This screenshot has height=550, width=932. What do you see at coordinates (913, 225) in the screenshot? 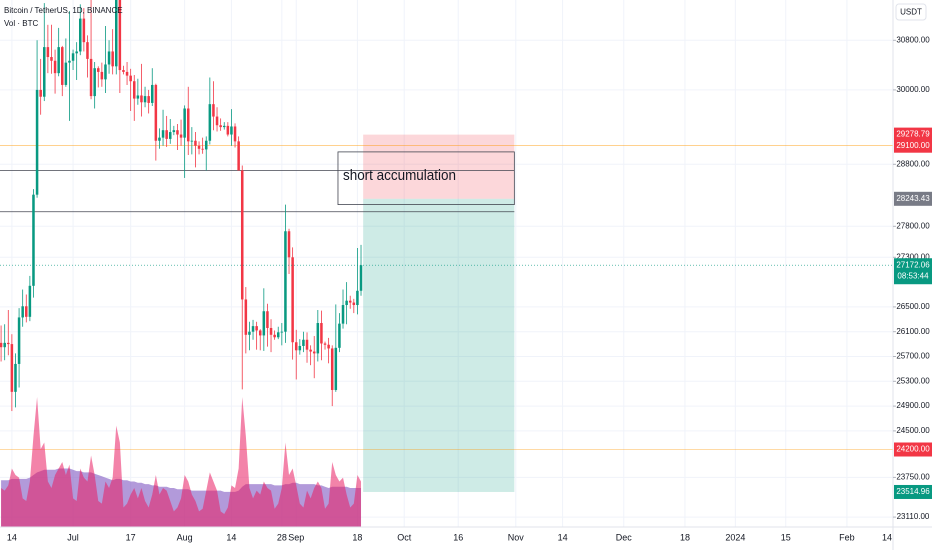
I see `y-tick-label: 27800.00` at bounding box center [913, 225].